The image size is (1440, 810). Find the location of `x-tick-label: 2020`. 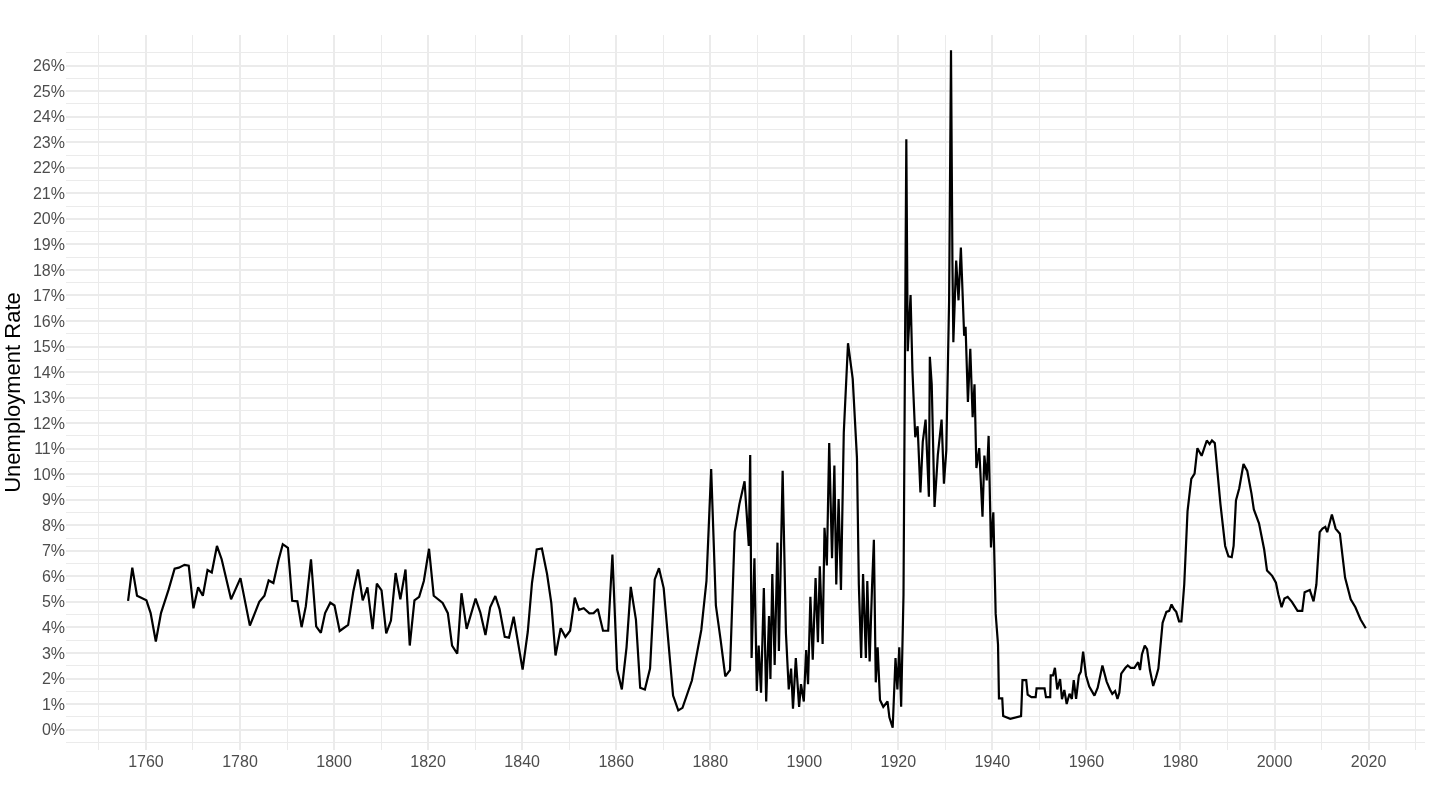

x-tick-label: 2020 is located at coordinates (1368, 761).